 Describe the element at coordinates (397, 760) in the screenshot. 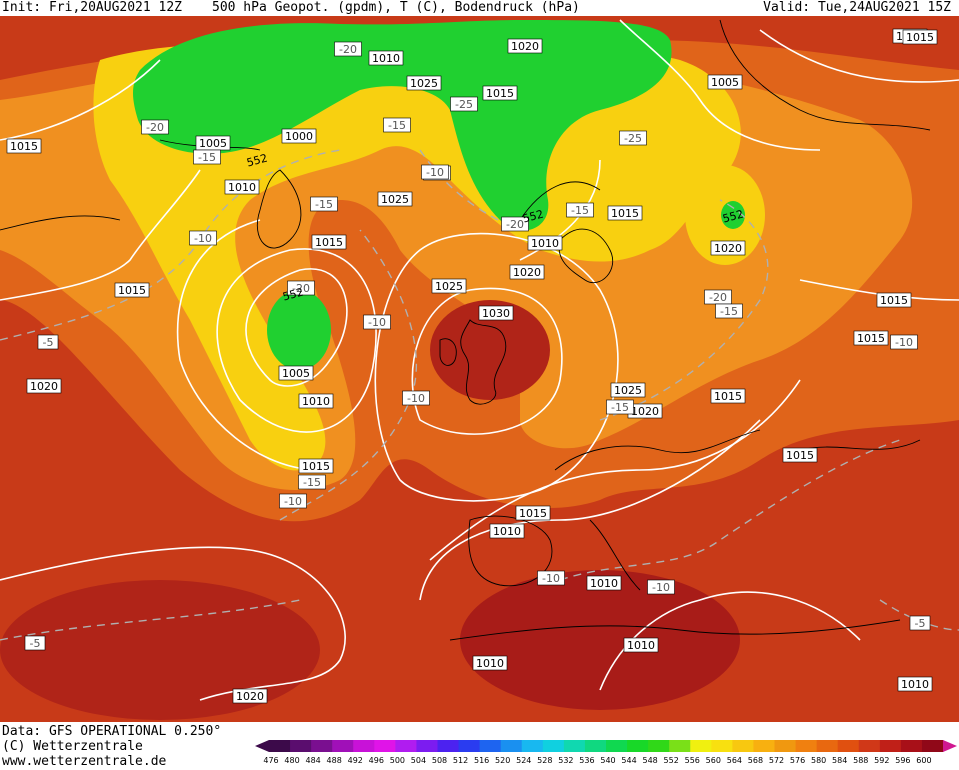

I see `scale-tick-label: 500` at that location.